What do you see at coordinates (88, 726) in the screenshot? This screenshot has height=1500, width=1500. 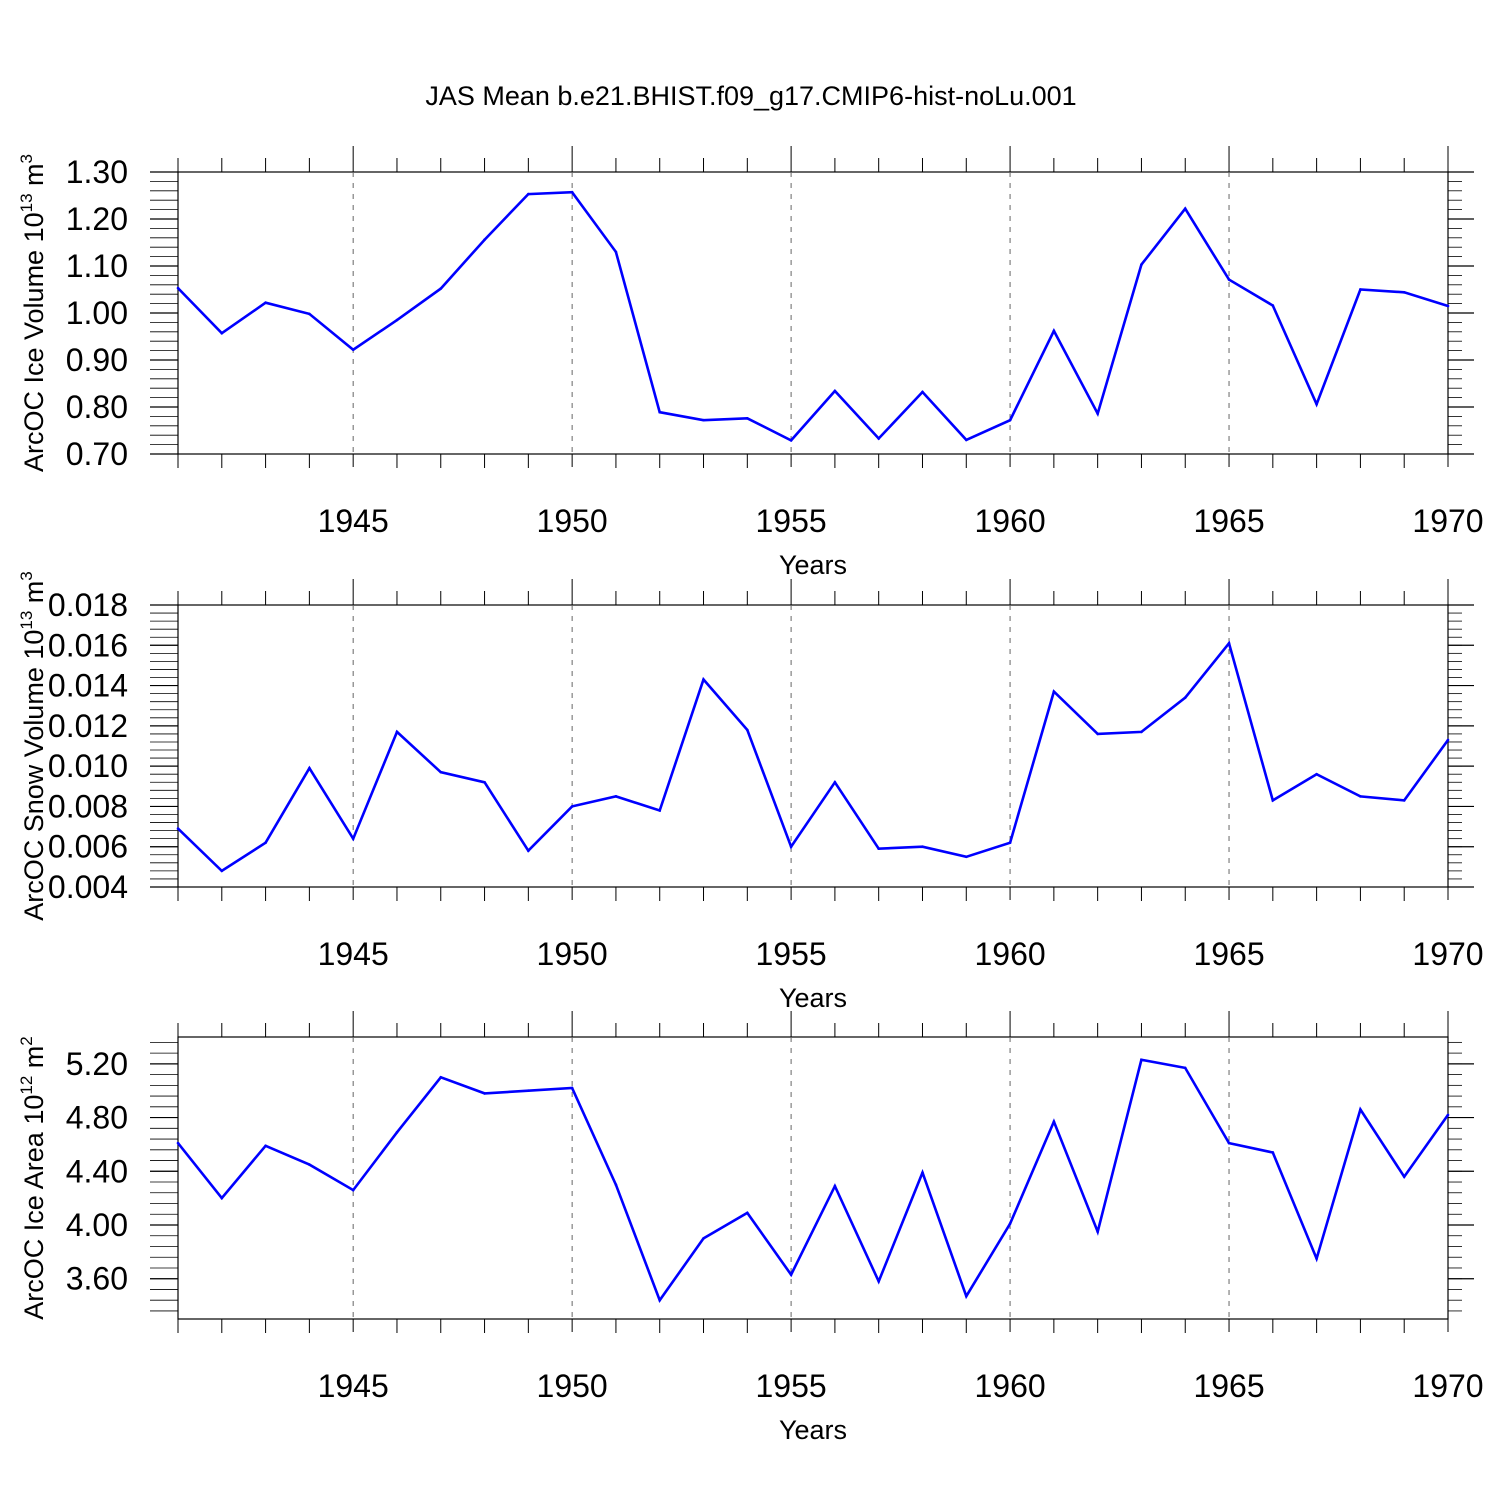 I see `y-tick-label: 0.012` at bounding box center [88, 726].